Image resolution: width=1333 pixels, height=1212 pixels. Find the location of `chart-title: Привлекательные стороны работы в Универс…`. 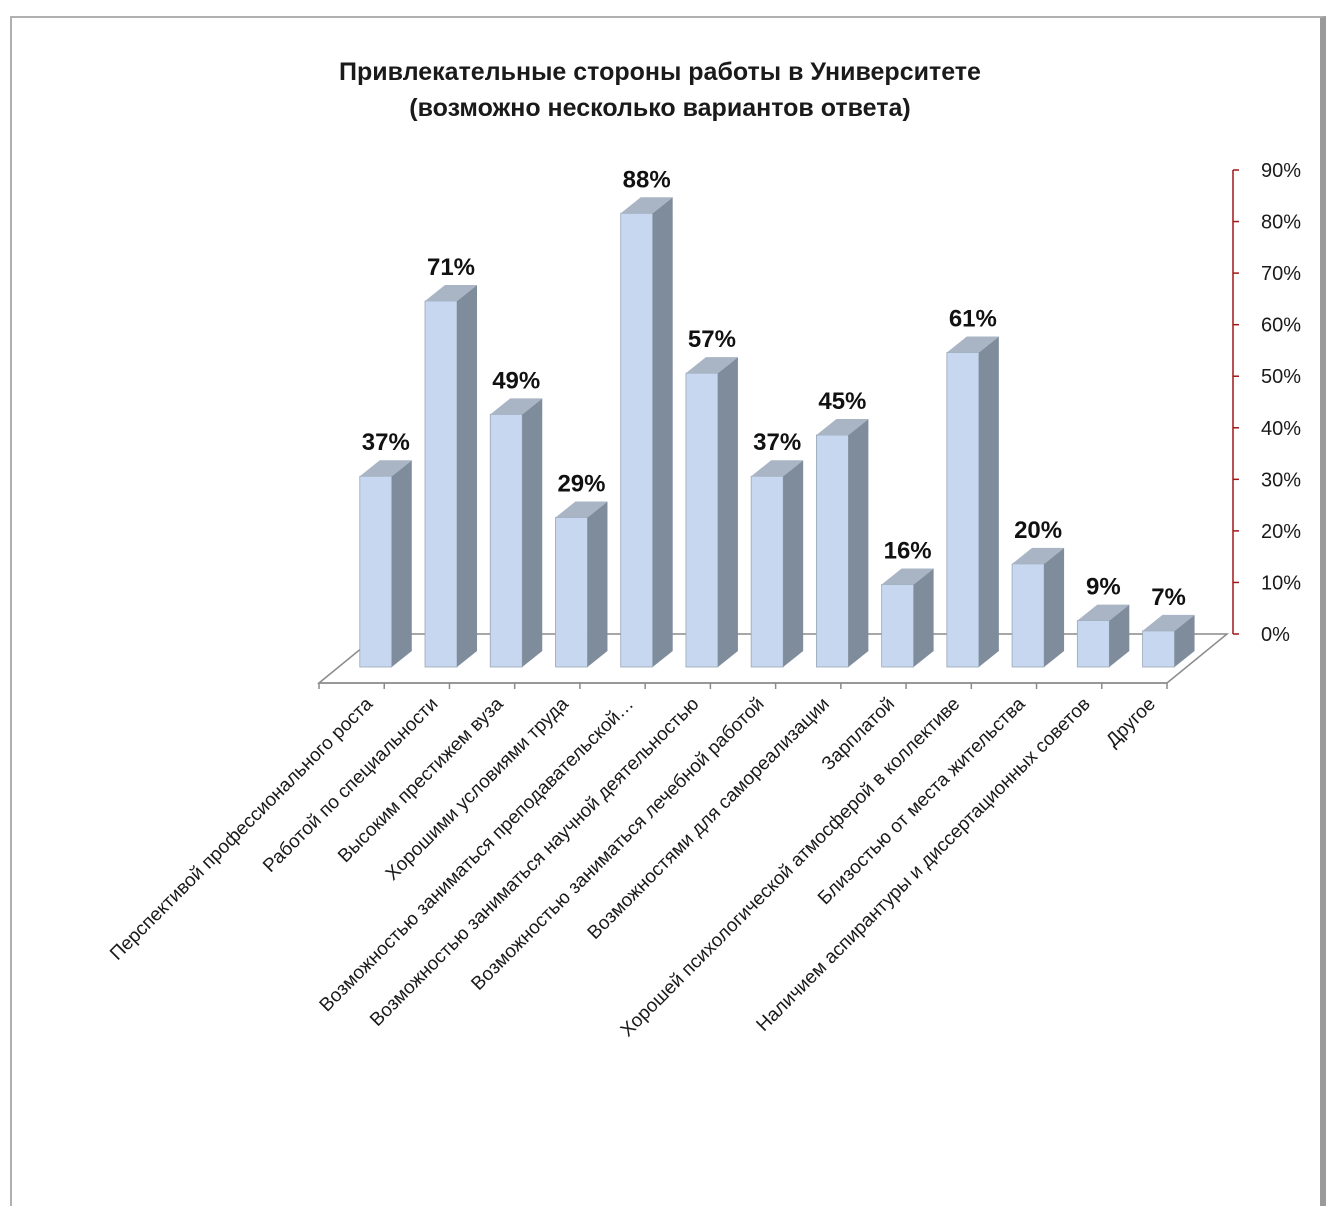

chart-title: Привлекательные стороны работы в Универс… is located at coordinates (660, 90).